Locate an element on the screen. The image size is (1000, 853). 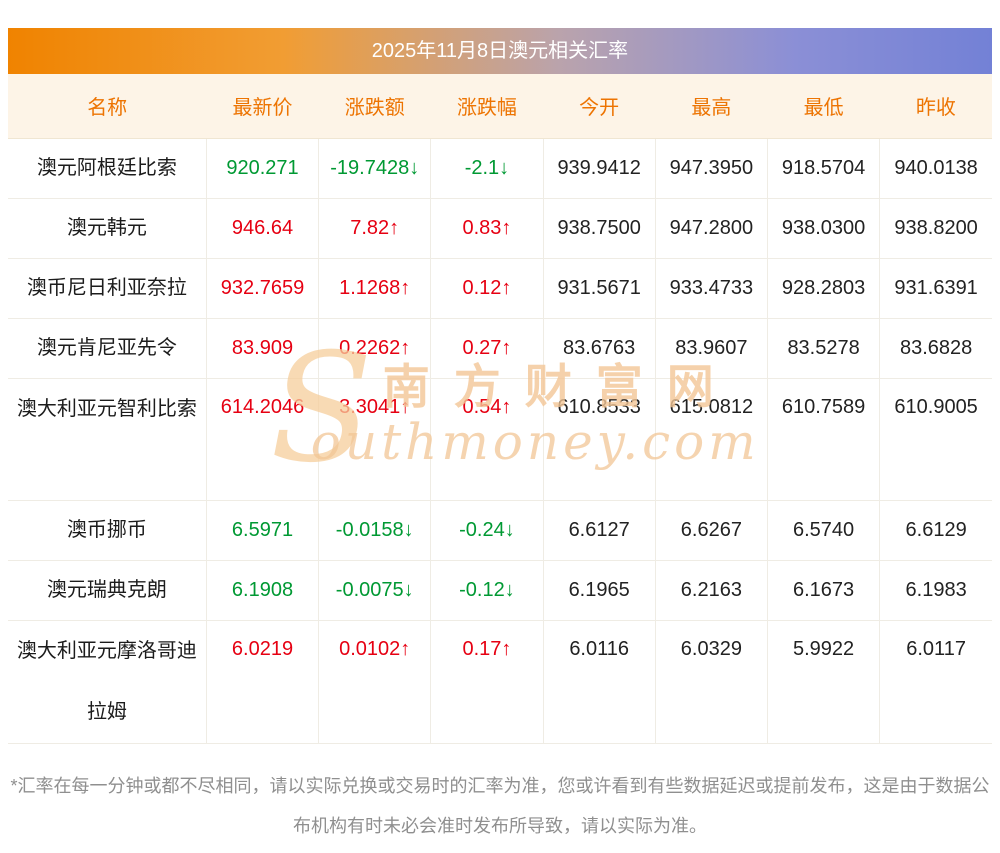
pair-name-cell: 澳元肯尼亚先令 is located at coordinates (107, 348).